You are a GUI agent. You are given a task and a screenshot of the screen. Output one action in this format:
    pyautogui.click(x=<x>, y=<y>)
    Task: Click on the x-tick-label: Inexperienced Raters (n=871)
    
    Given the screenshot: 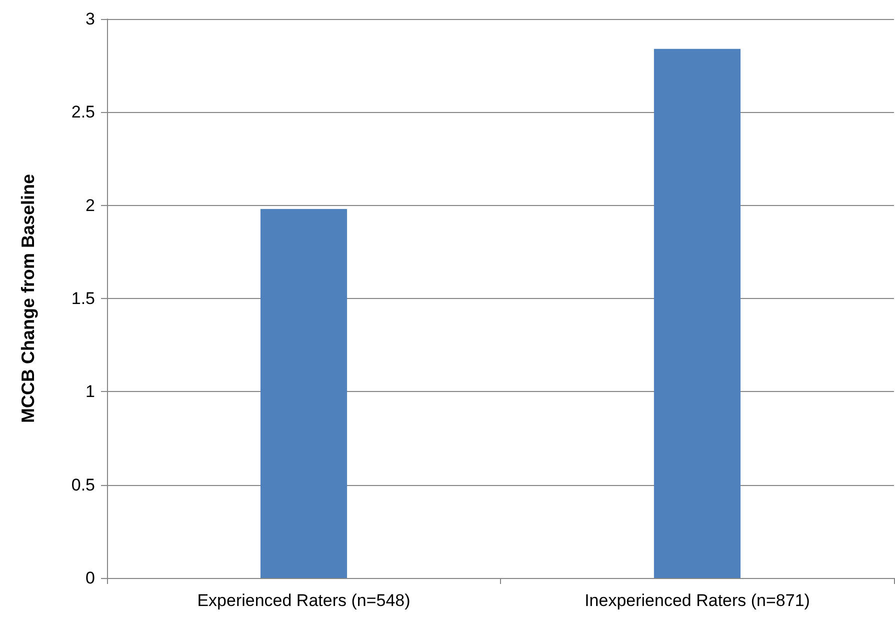 What is the action you would take?
    pyautogui.click(x=697, y=600)
    